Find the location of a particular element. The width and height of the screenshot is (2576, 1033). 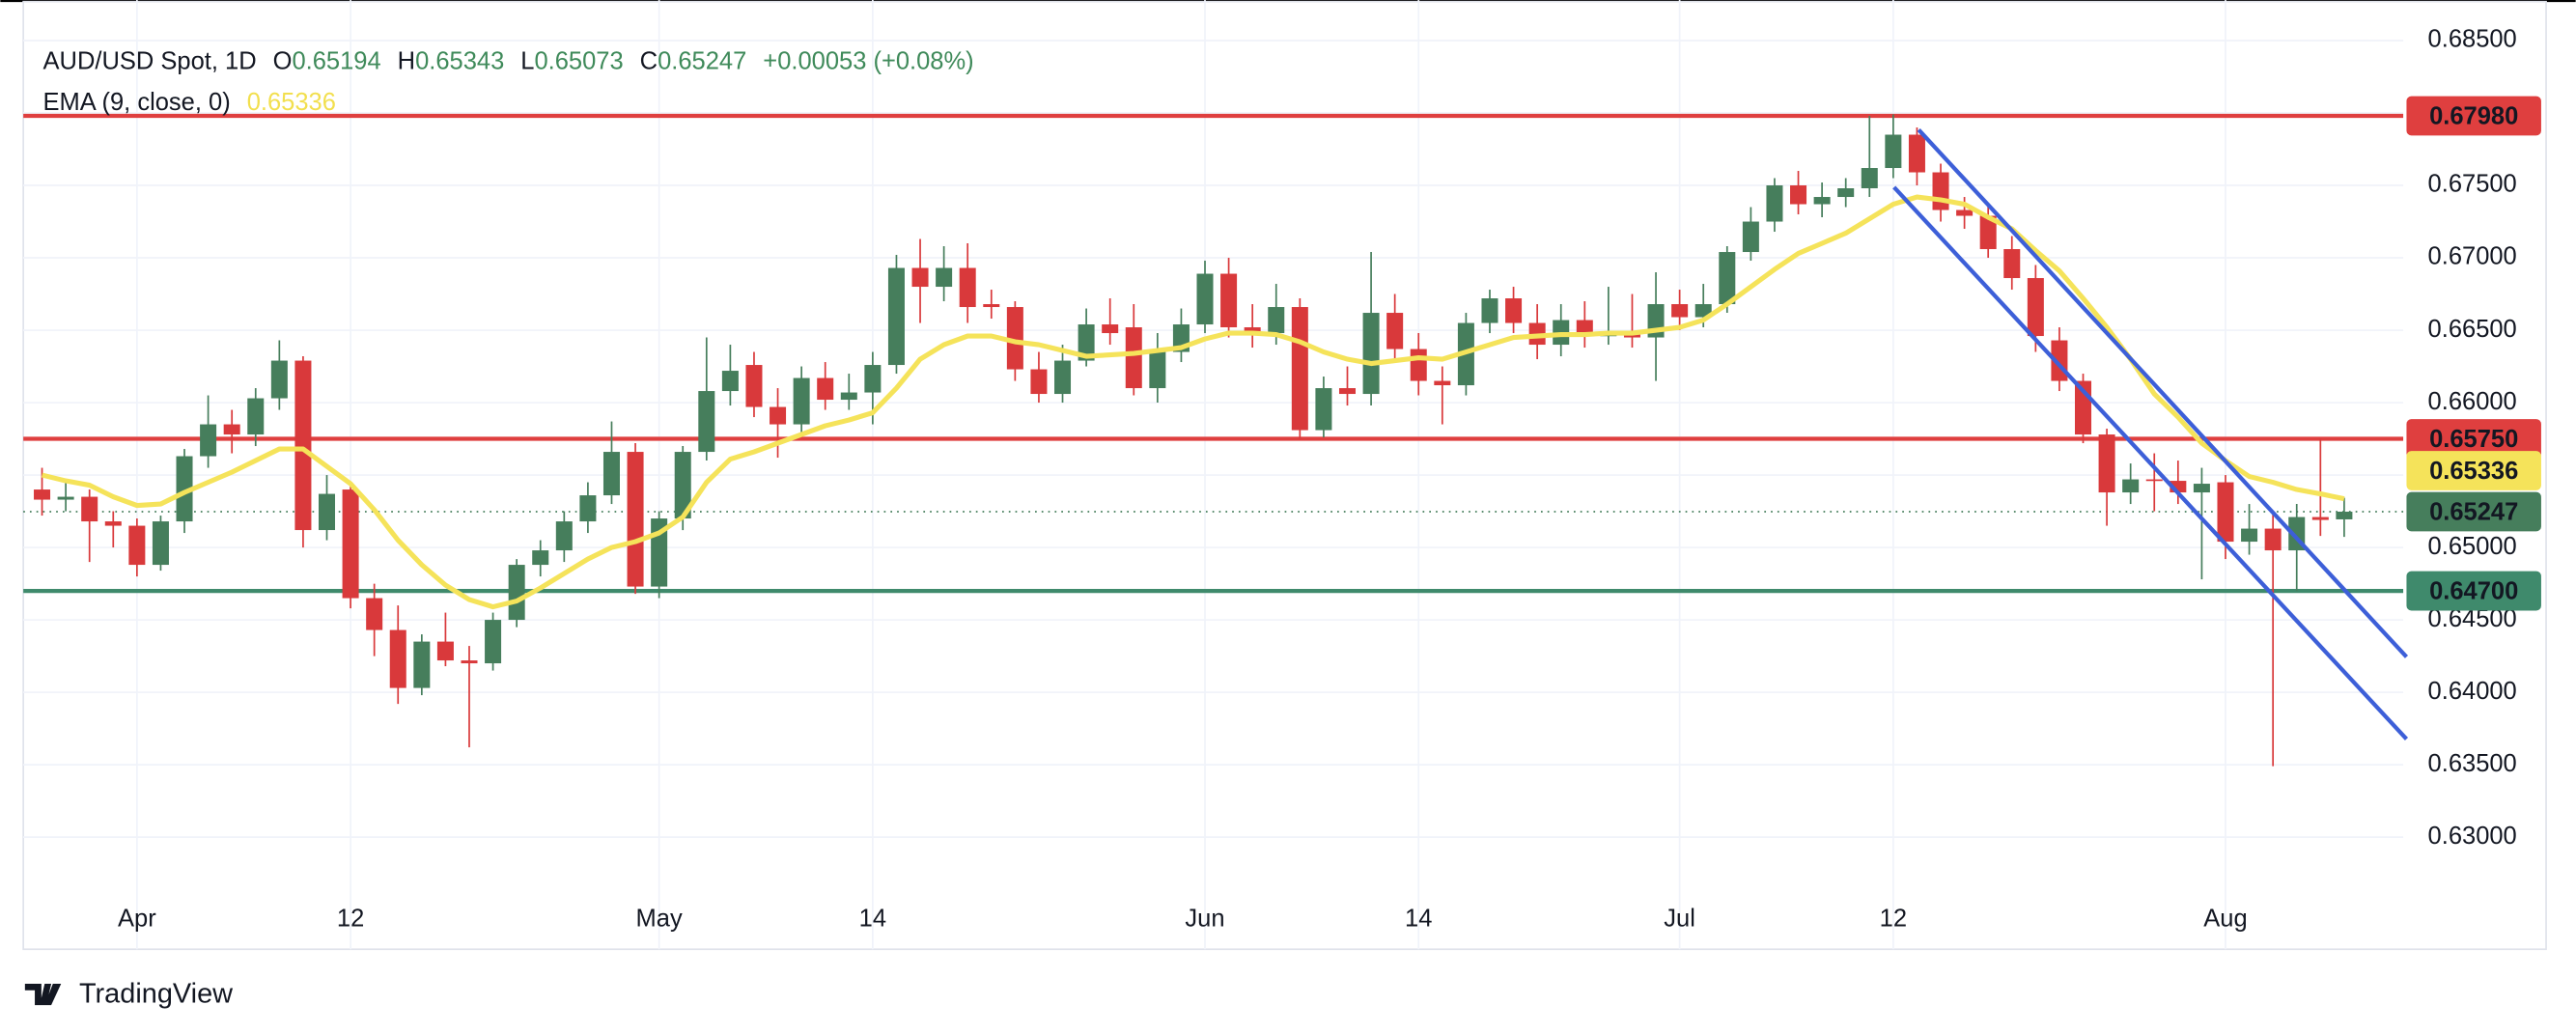

y-tick-label: 0.67500 is located at coordinates (2473, 185).